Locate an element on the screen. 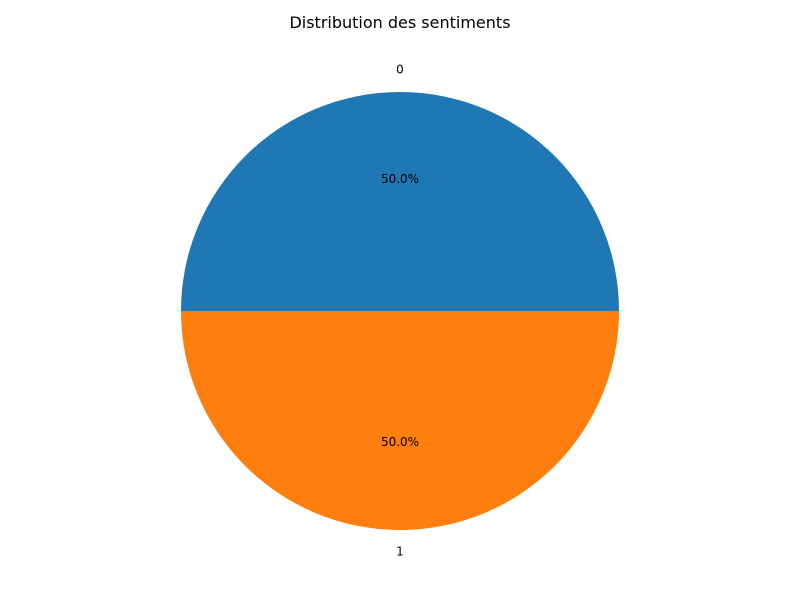 The height and width of the screenshot is (600, 800). slice-label-0: 0 is located at coordinates (400, 70).